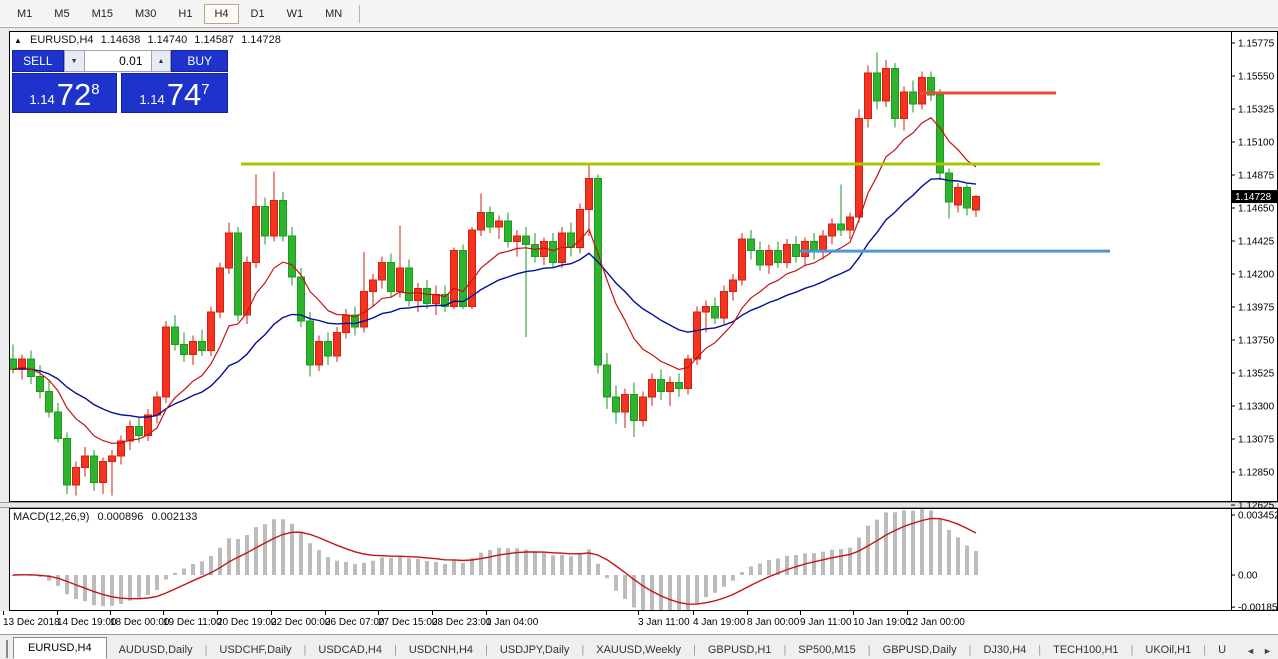 Image resolution: width=1278 pixels, height=659 pixels. What do you see at coordinates (1168, 650) in the screenshot?
I see `tab-ukoil-h1: UKOil,H1` at bounding box center [1168, 650].